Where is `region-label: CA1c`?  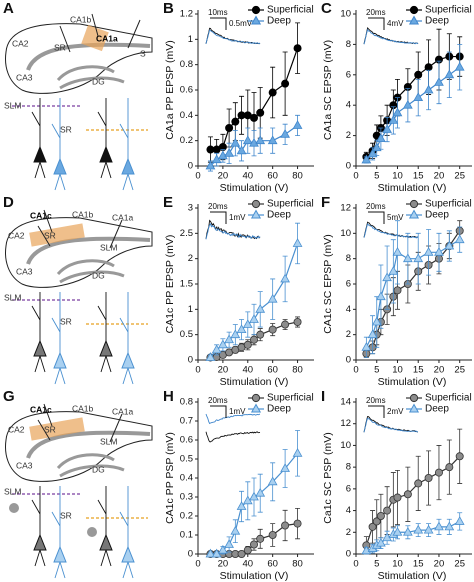
region-label: CA1c is located at coordinates (41, 215).